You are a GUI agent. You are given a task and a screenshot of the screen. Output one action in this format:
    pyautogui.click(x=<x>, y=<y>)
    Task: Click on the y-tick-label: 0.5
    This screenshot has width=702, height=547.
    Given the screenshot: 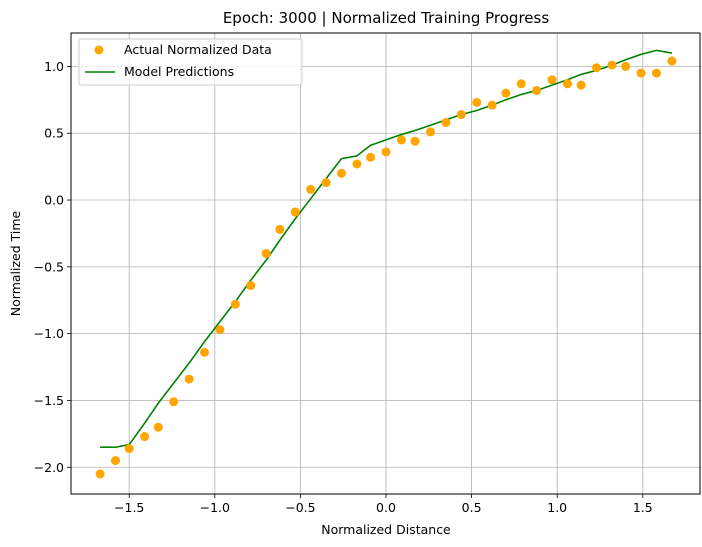 What is the action you would take?
    pyautogui.click(x=54, y=133)
    